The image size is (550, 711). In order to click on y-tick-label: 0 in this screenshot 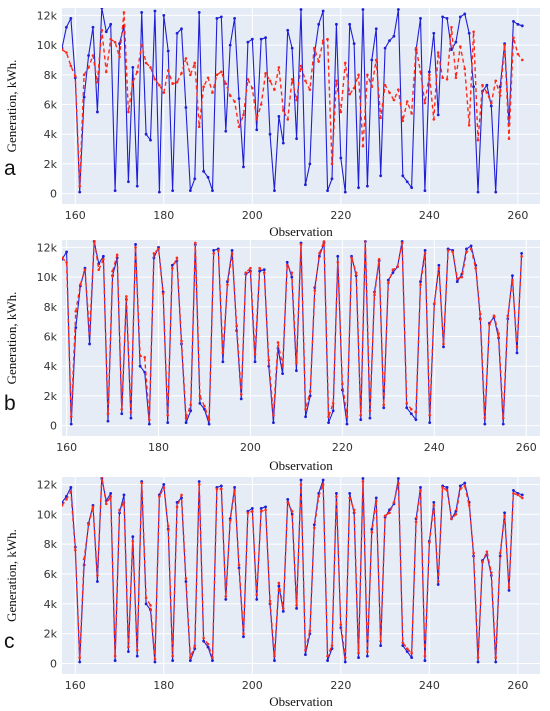, I will do `click(53, 664)`.